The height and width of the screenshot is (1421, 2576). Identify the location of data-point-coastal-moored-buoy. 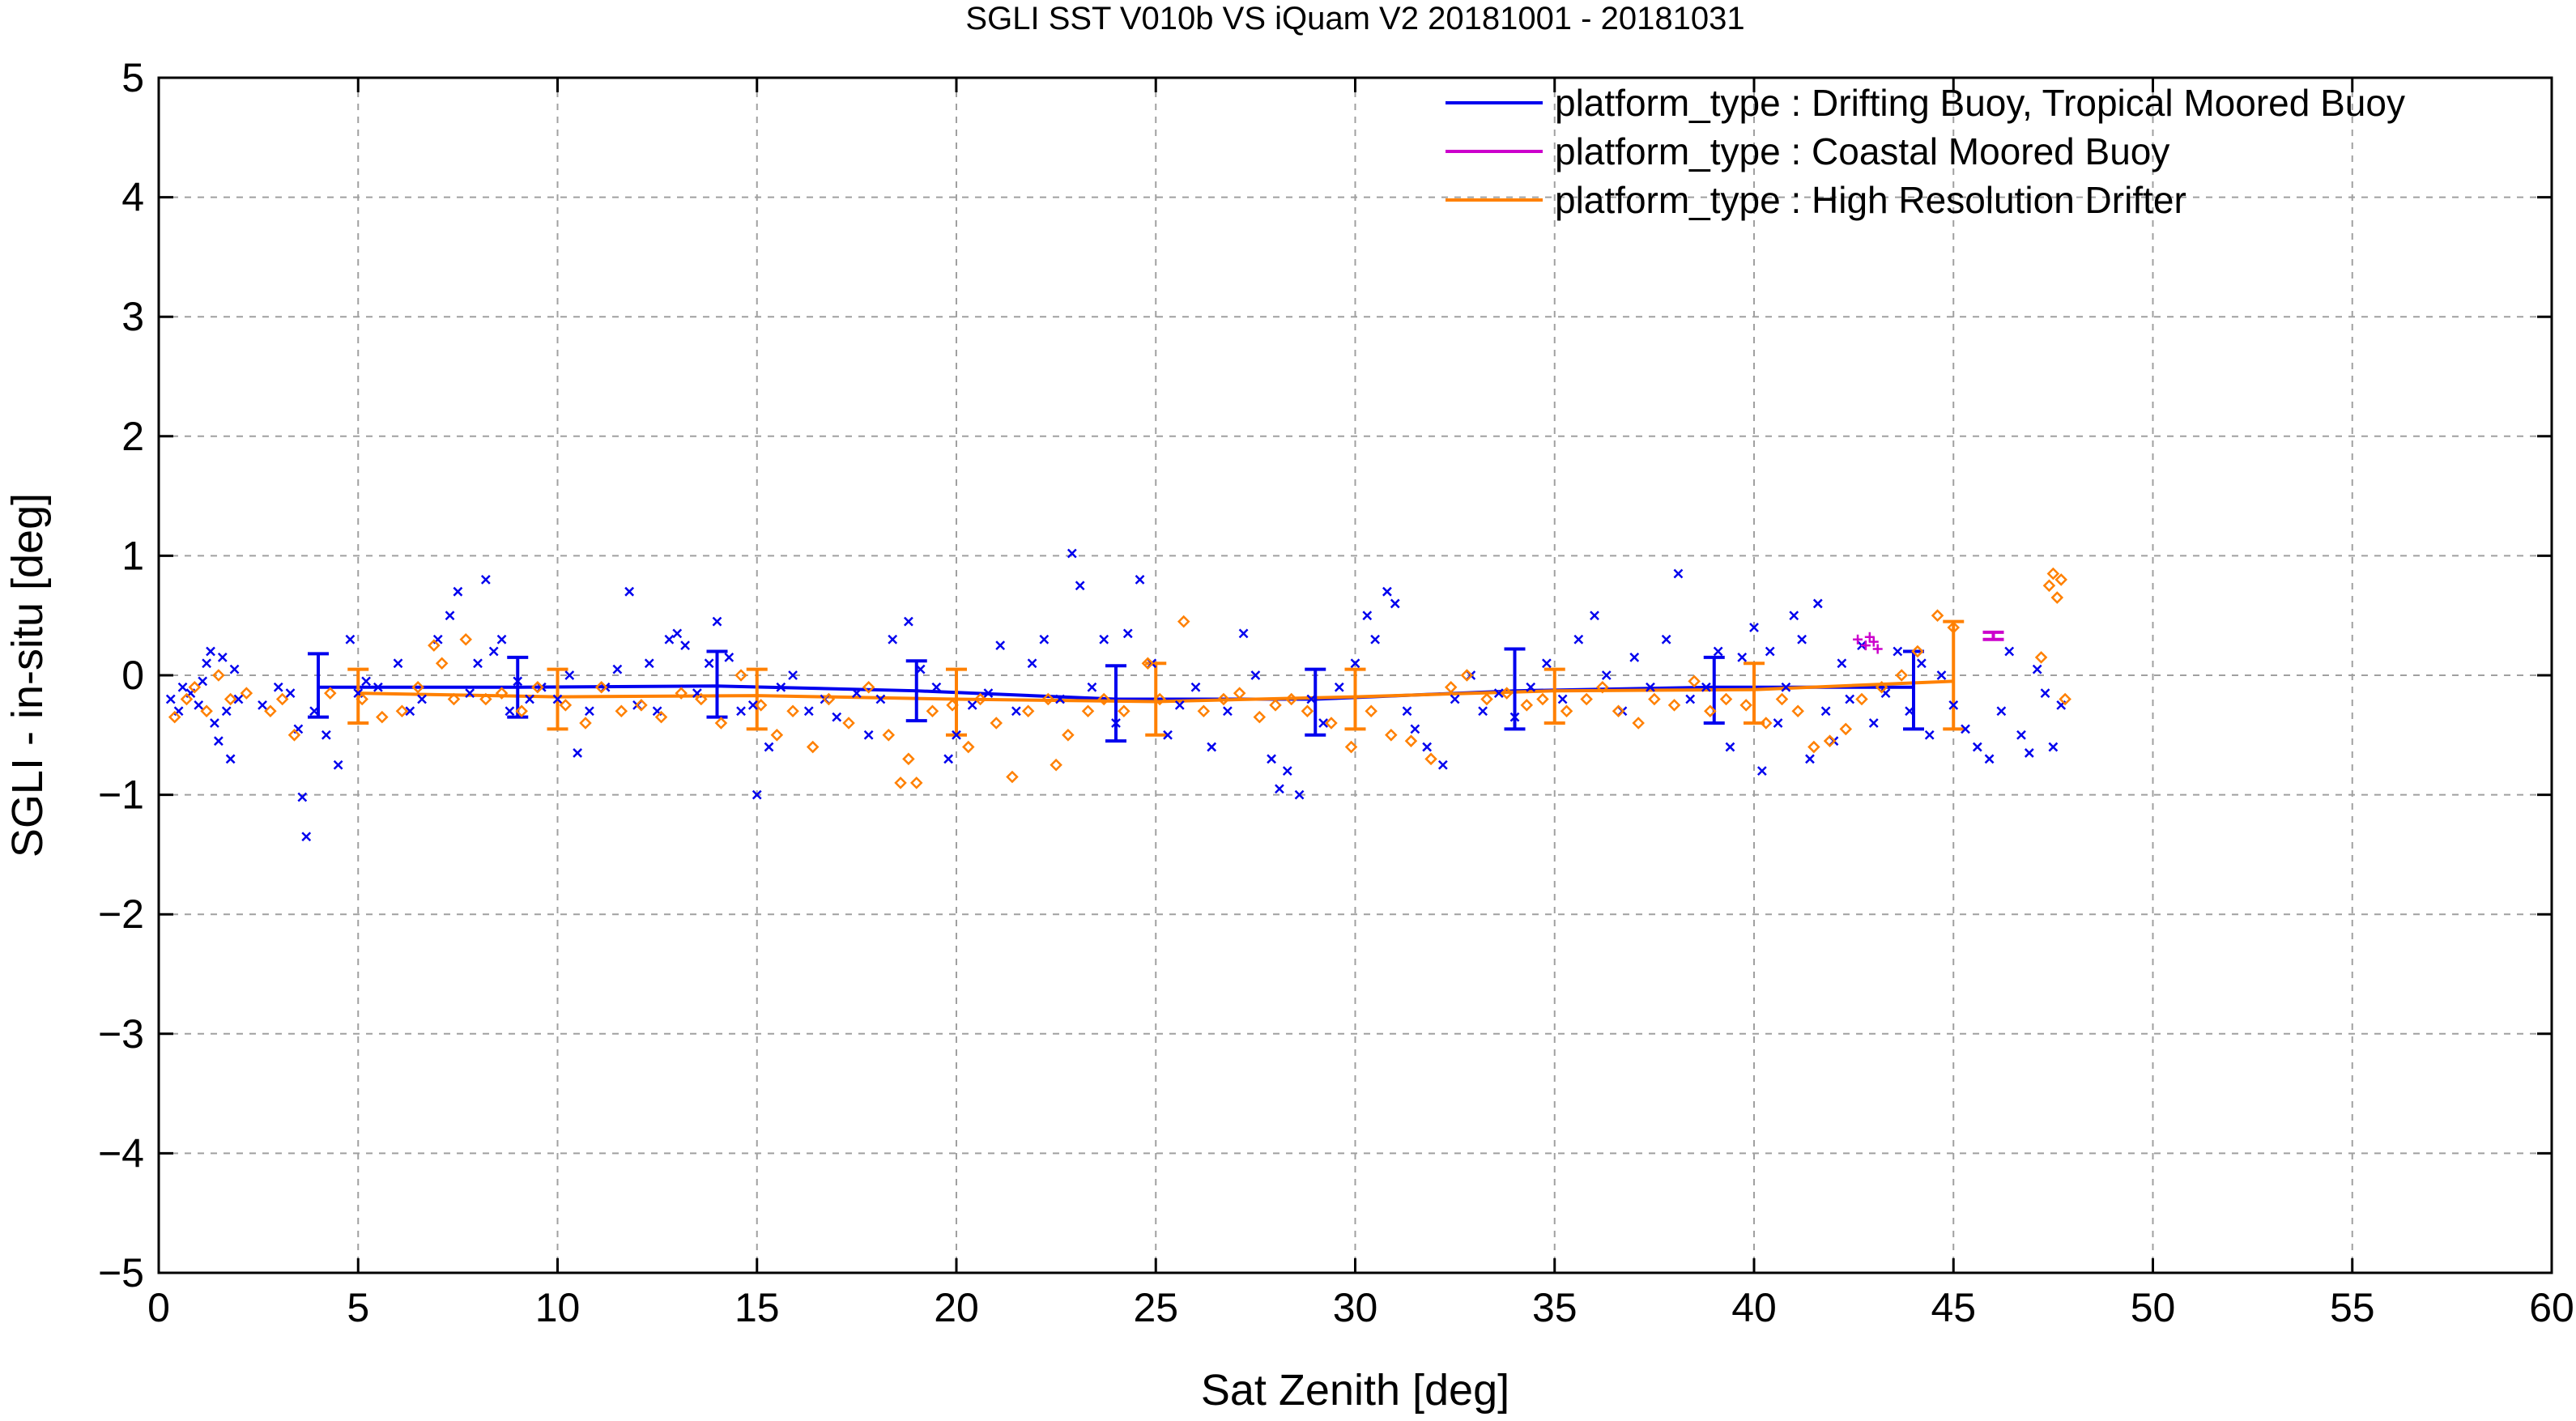
(1865, 645).